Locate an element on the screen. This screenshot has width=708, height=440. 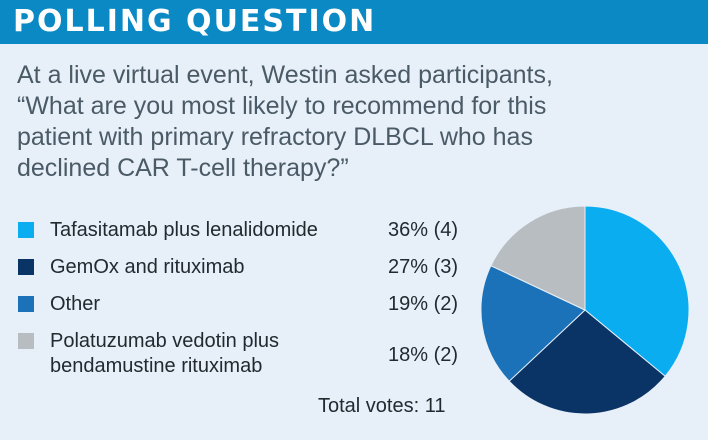
legend-label: bendamustine rituximab is located at coordinates (156, 366).